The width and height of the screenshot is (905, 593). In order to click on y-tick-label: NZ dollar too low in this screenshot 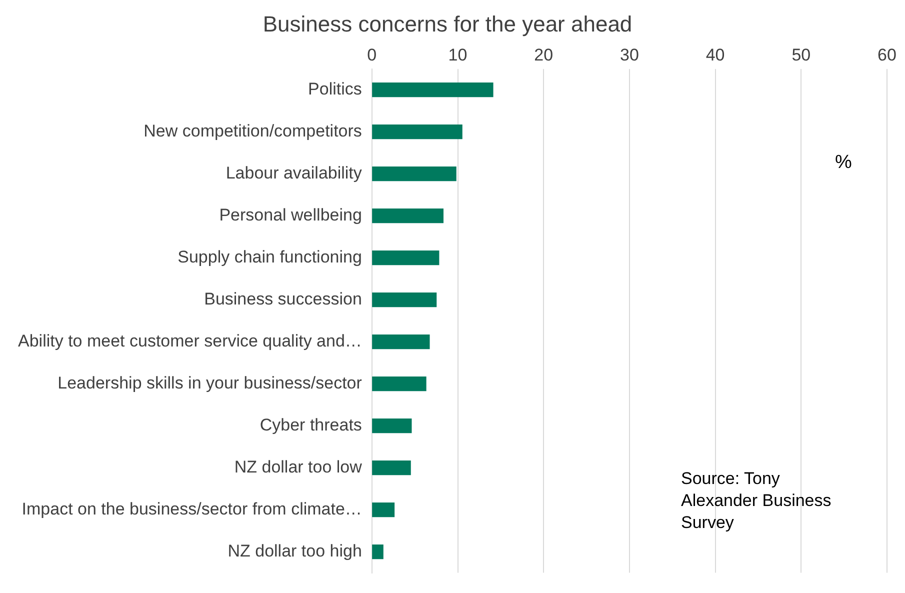, I will do `click(298, 466)`.